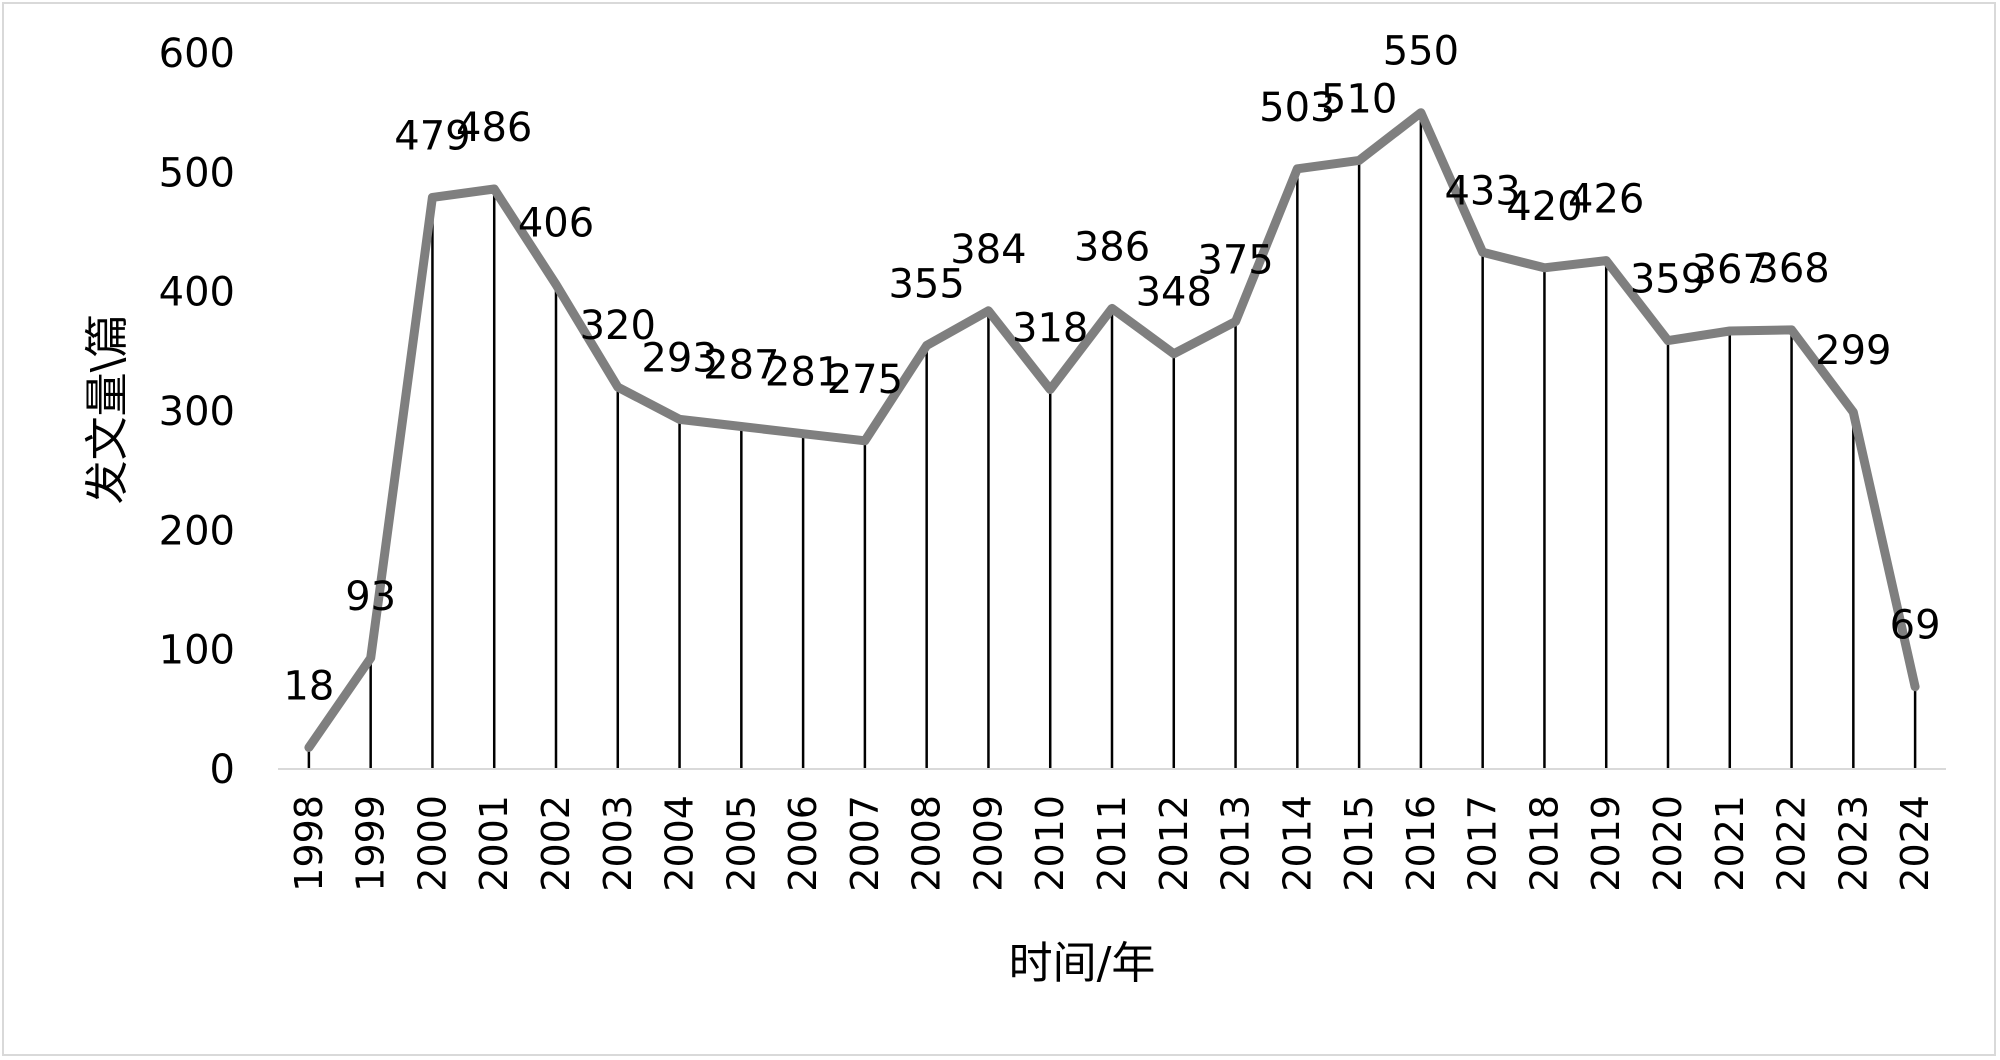 The image size is (2000, 1060). What do you see at coordinates (988, 843) in the screenshot?
I see `x-tick-label: 2009` at bounding box center [988, 843].